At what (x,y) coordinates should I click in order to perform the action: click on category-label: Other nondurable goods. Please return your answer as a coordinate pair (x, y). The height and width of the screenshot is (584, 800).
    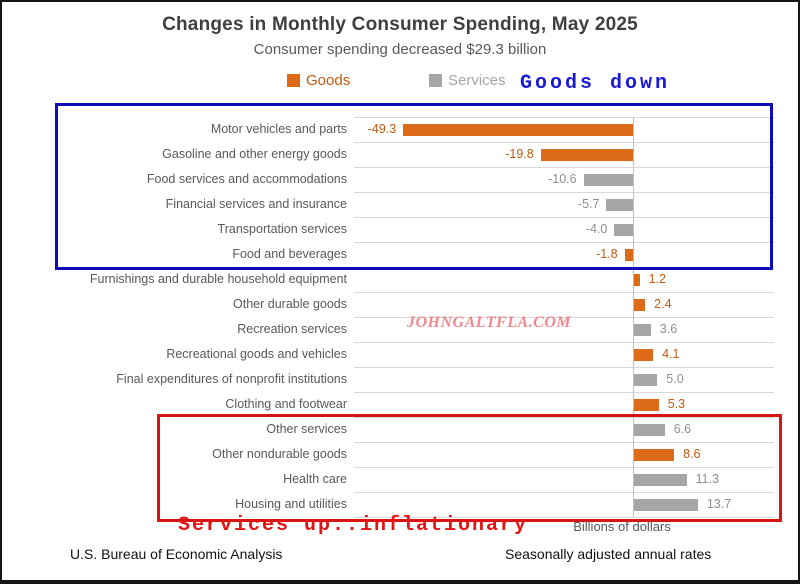
    Looking at the image, I should click on (279, 454).